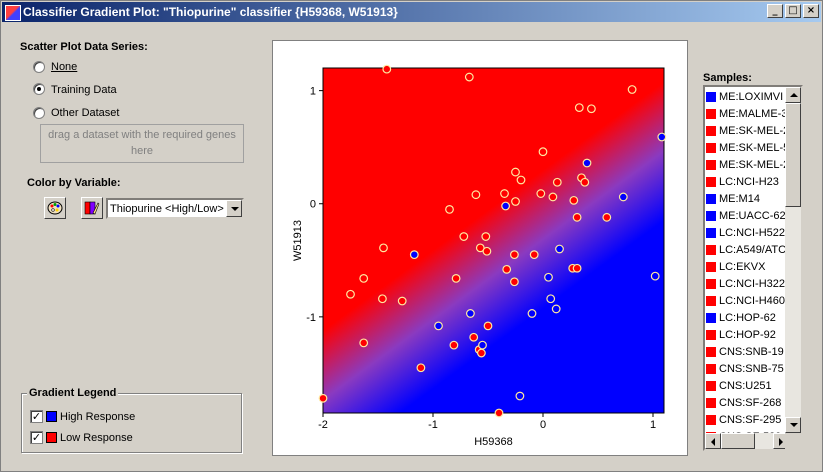 The width and height of the screenshot is (823, 472). Describe the element at coordinates (747, 335) in the screenshot. I see `sample-item: LC:HOP-92` at that location.